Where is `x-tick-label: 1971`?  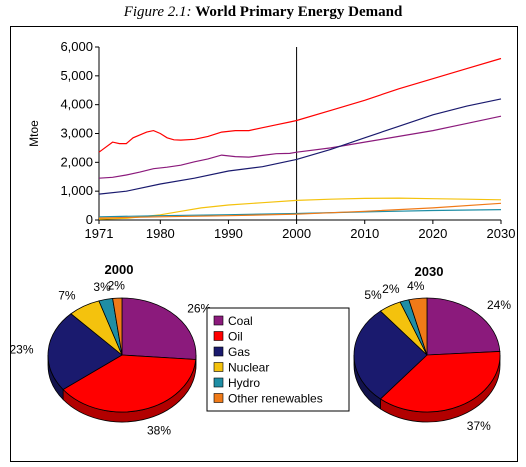 x-tick-label: 1971 is located at coordinates (99, 233).